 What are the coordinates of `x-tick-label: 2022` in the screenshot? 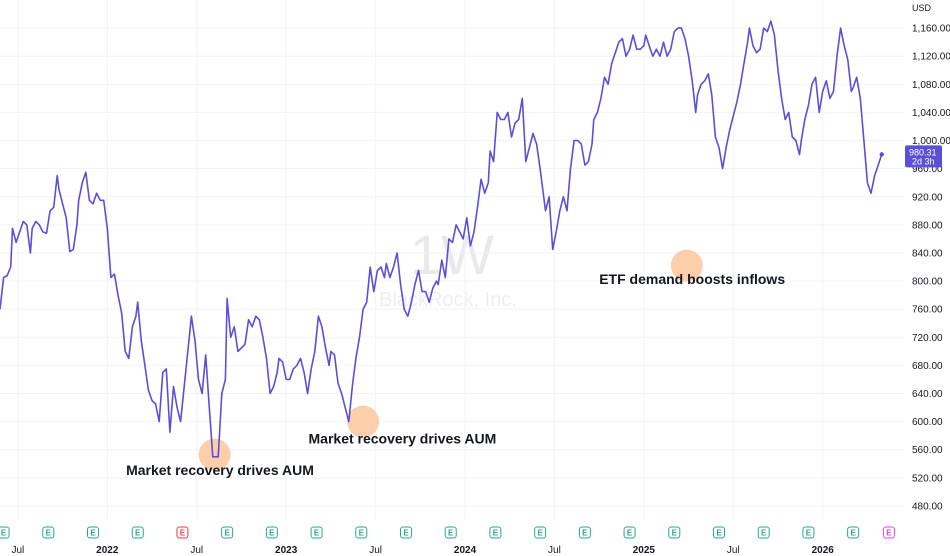 It's located at (107, 550).